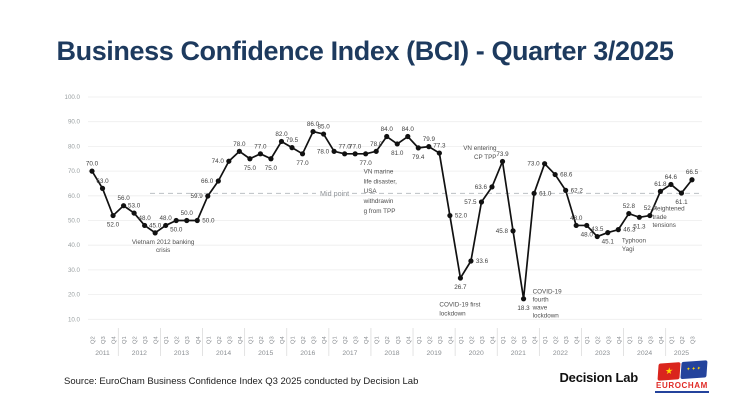  I want to click on point-value-label: 79.9, so click(429, 139).